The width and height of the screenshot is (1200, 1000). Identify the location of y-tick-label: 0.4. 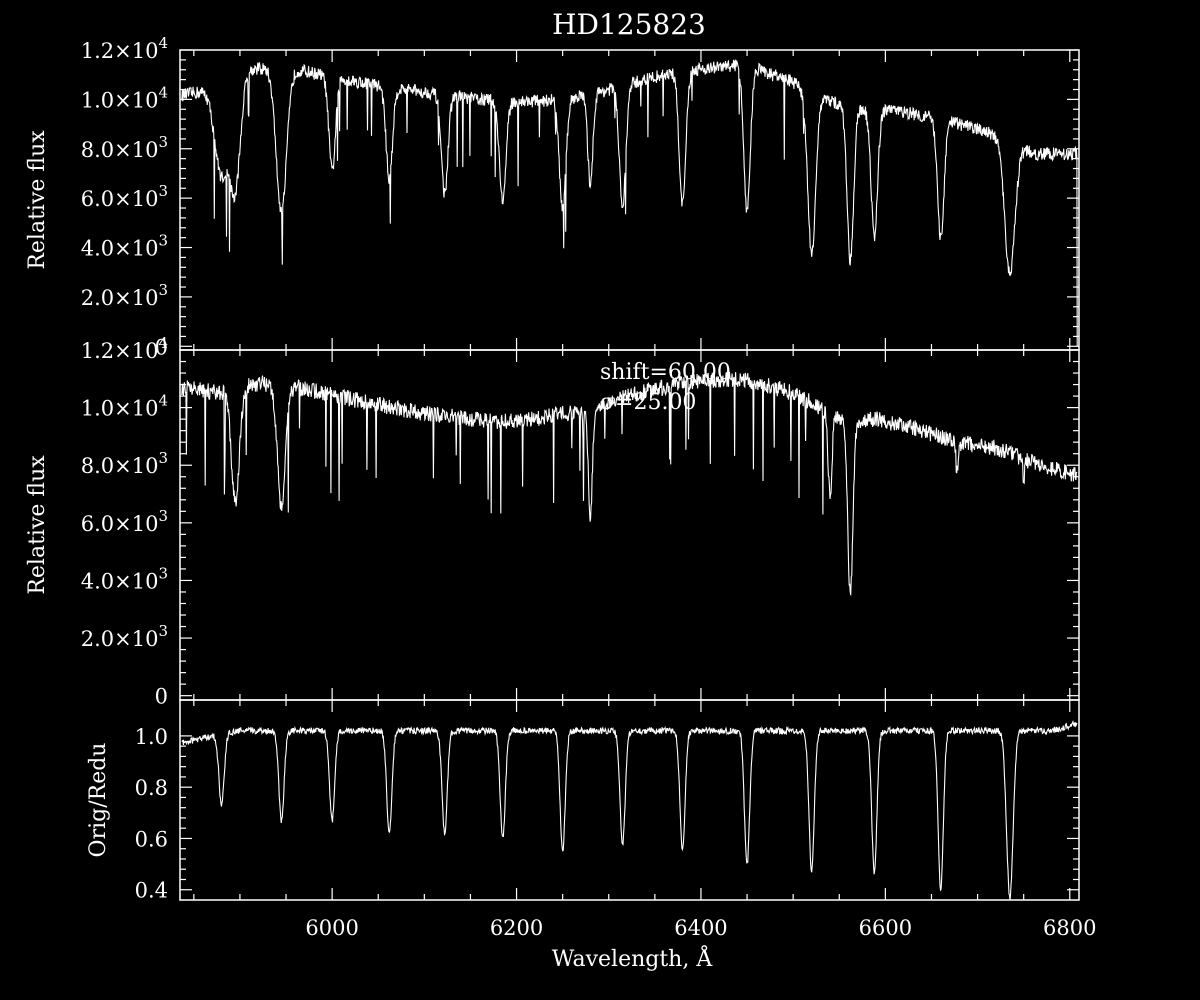
(151, 891).